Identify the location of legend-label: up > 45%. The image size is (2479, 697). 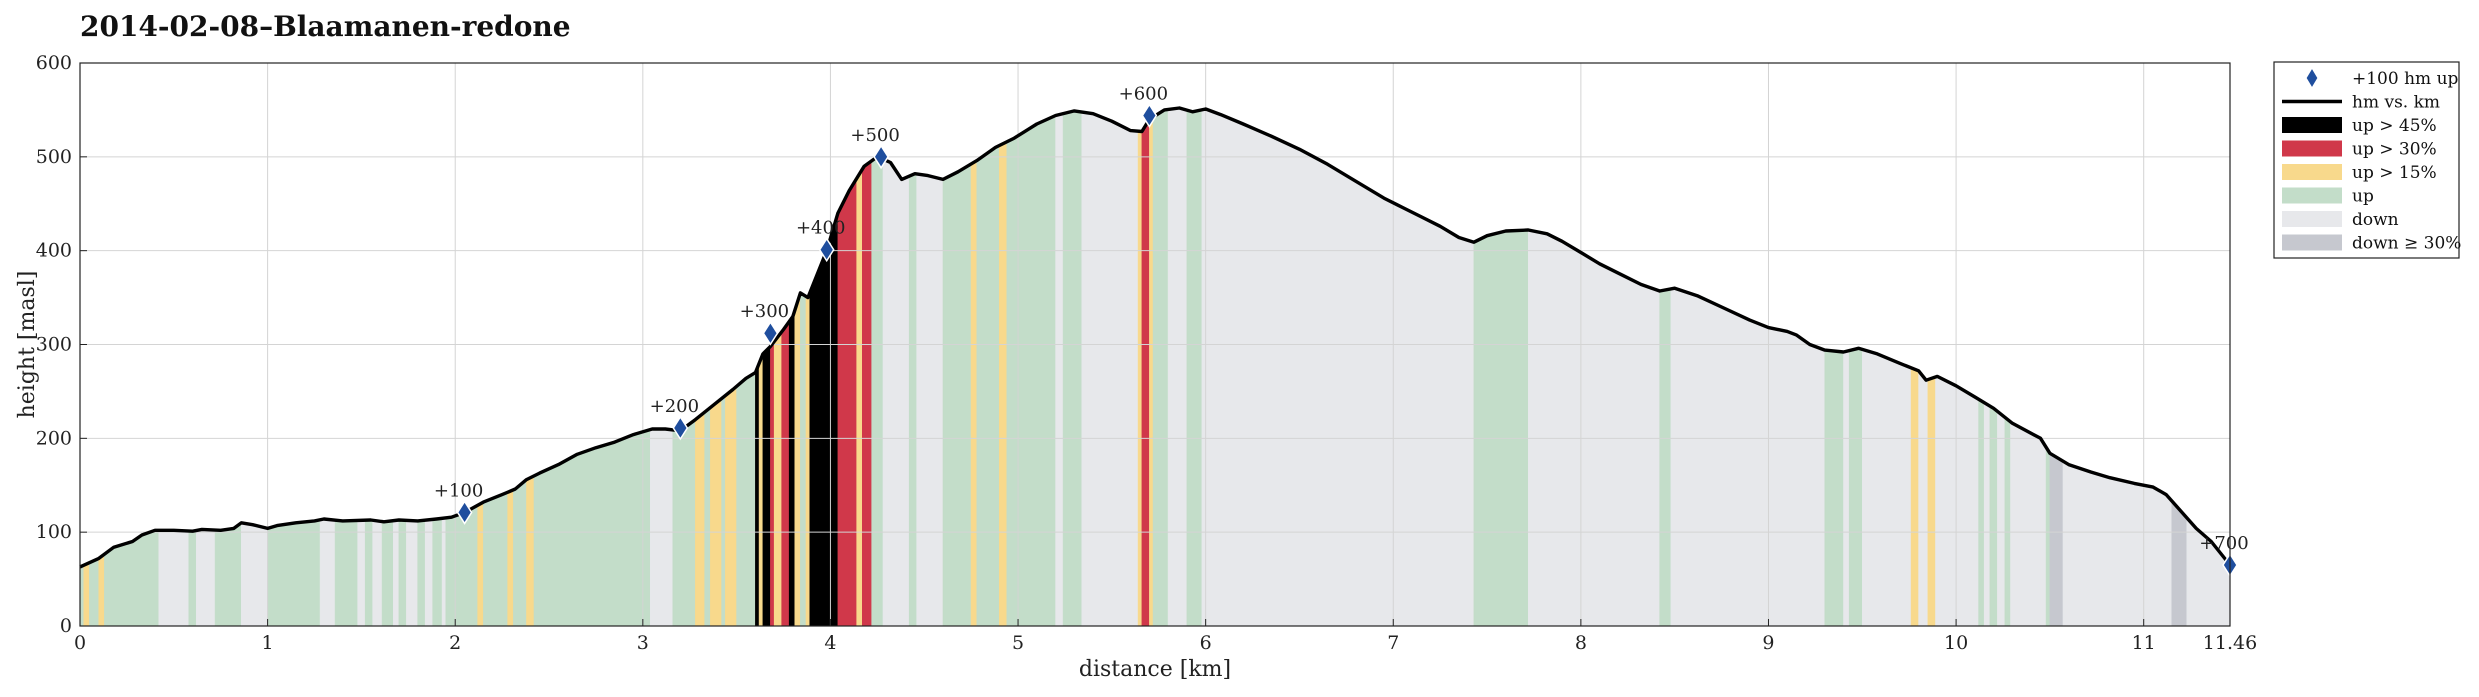
(2394, 126).